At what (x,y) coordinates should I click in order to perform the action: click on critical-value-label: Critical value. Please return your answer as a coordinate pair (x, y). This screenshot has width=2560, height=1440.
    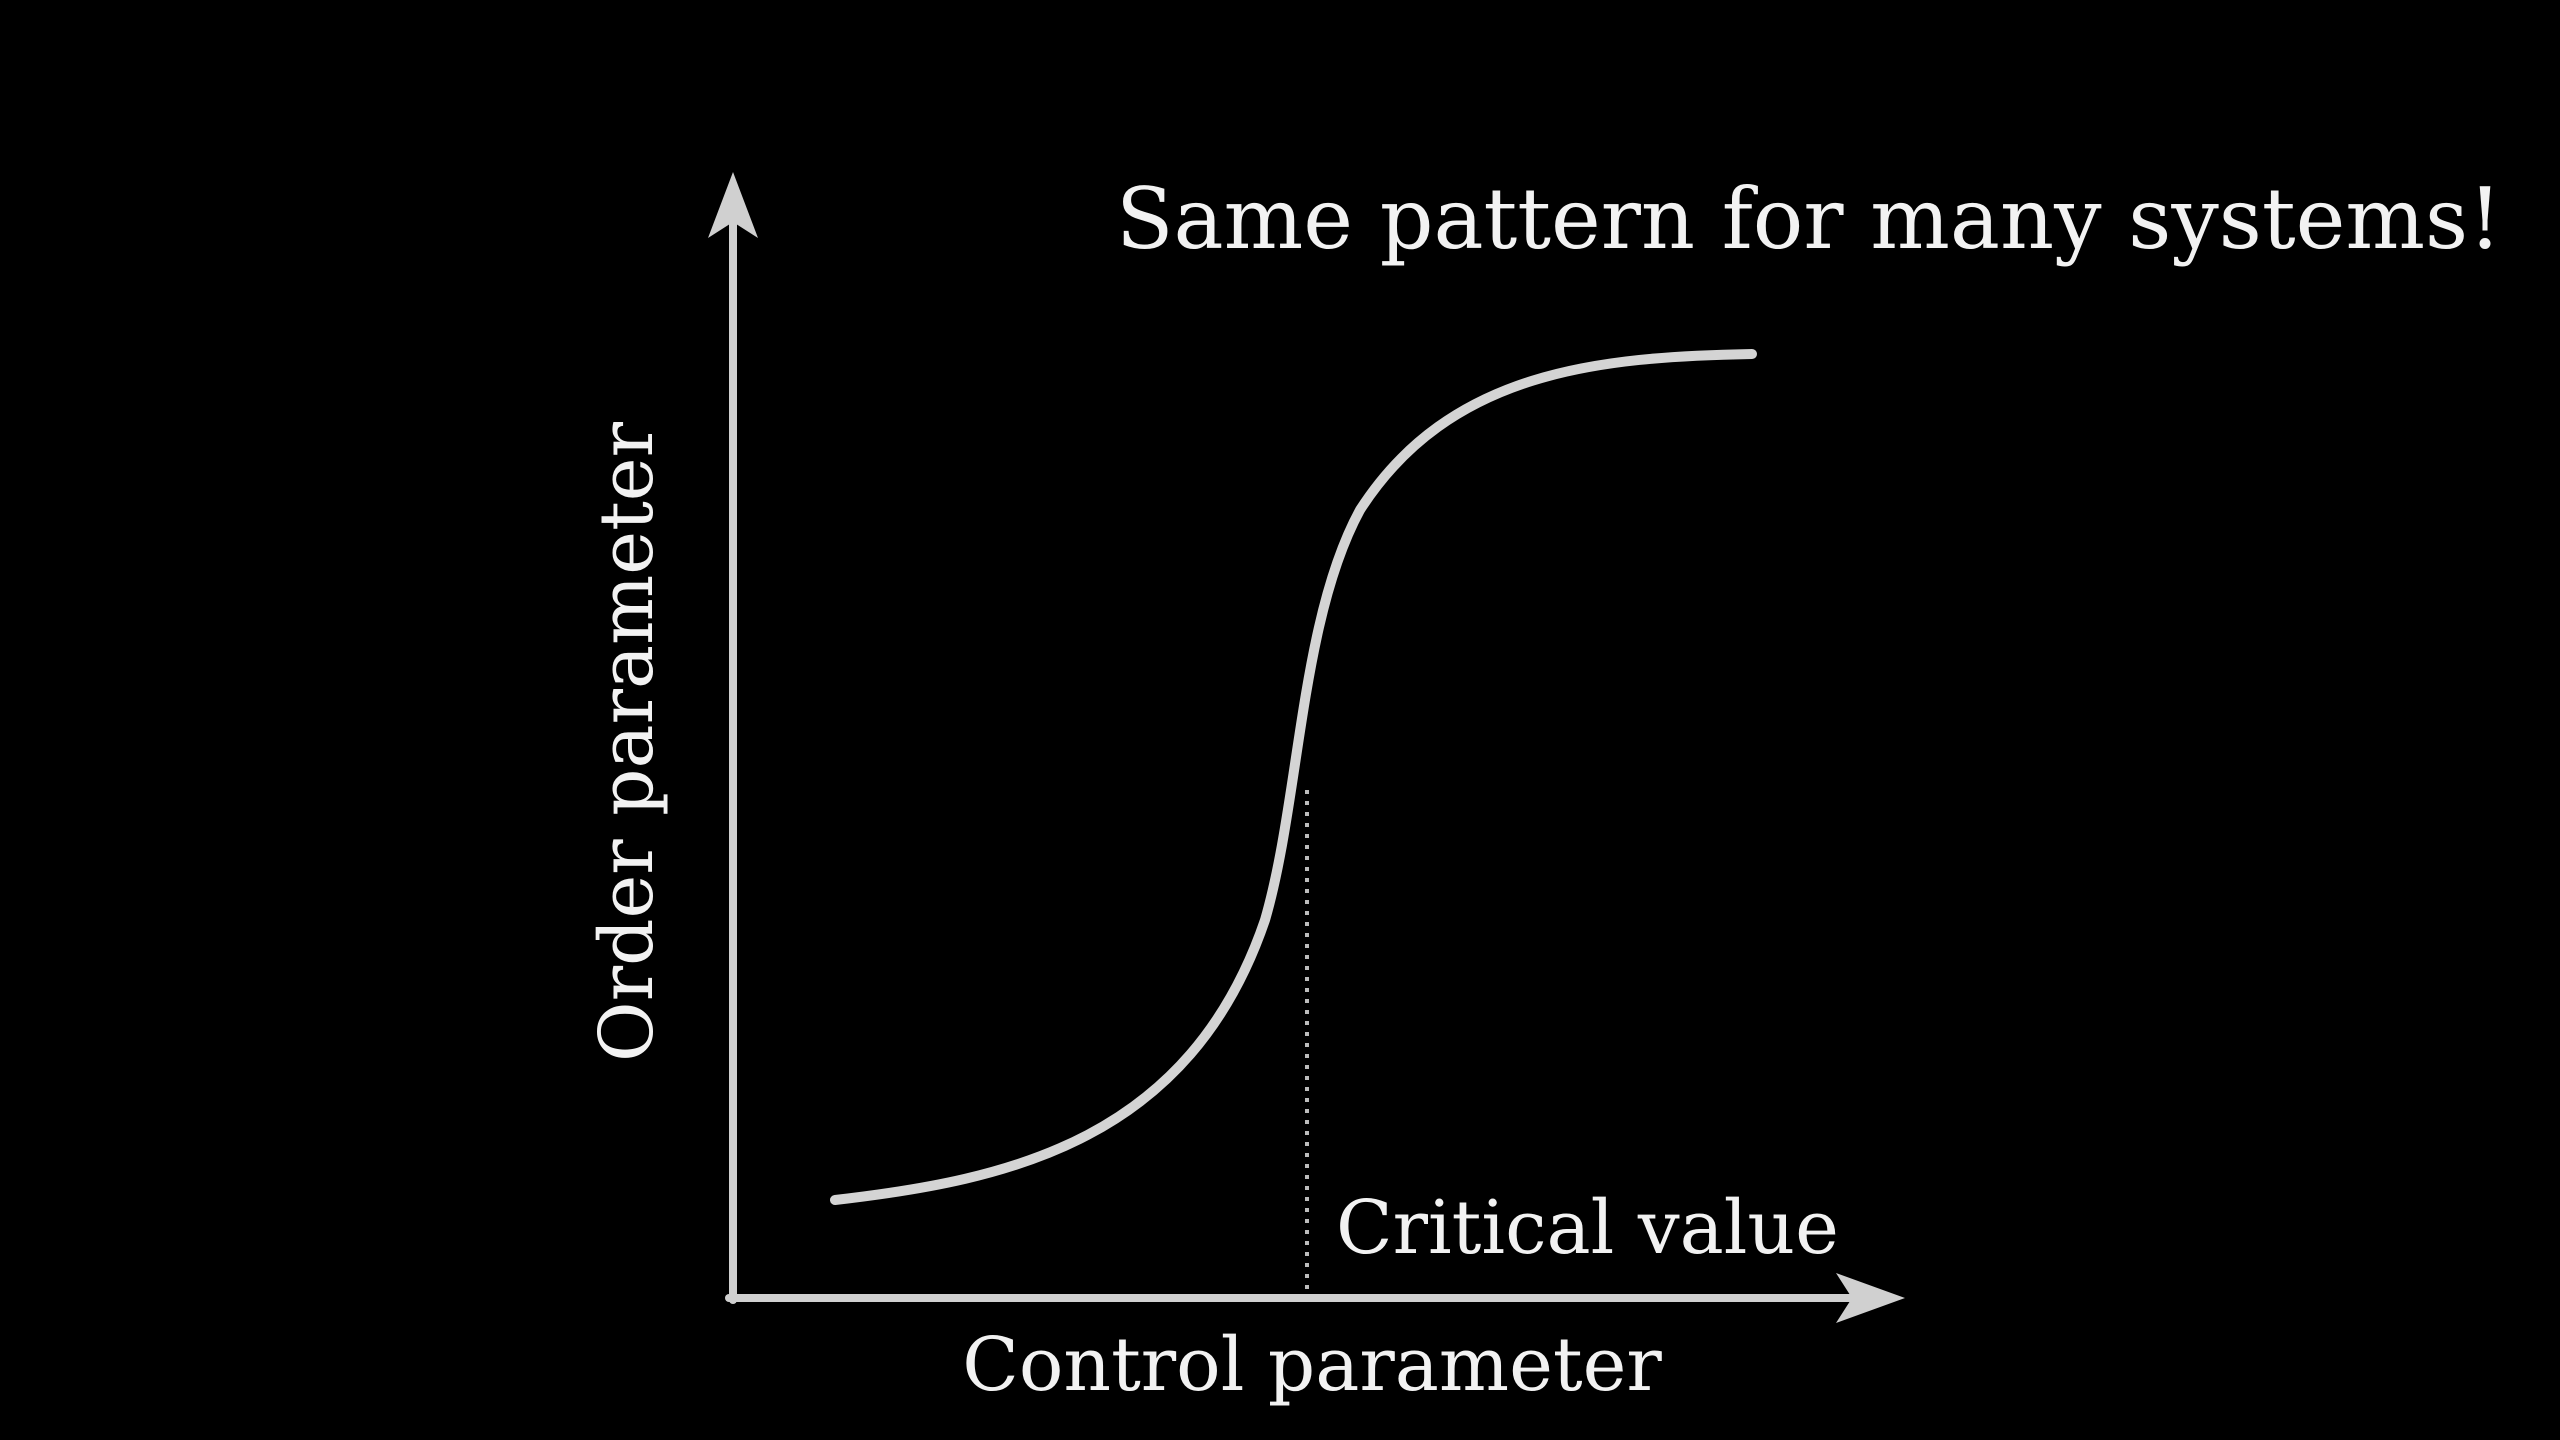
    Looking at the image, I should click on (1587, 1228).